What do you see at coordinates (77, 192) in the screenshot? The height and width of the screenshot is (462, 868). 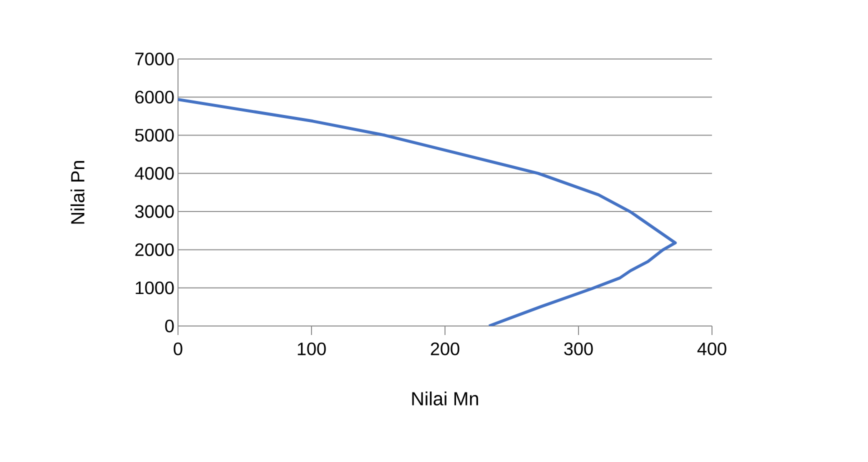 I see `y-axis-title: Nilai Pn` at bounding box center [77, 192].